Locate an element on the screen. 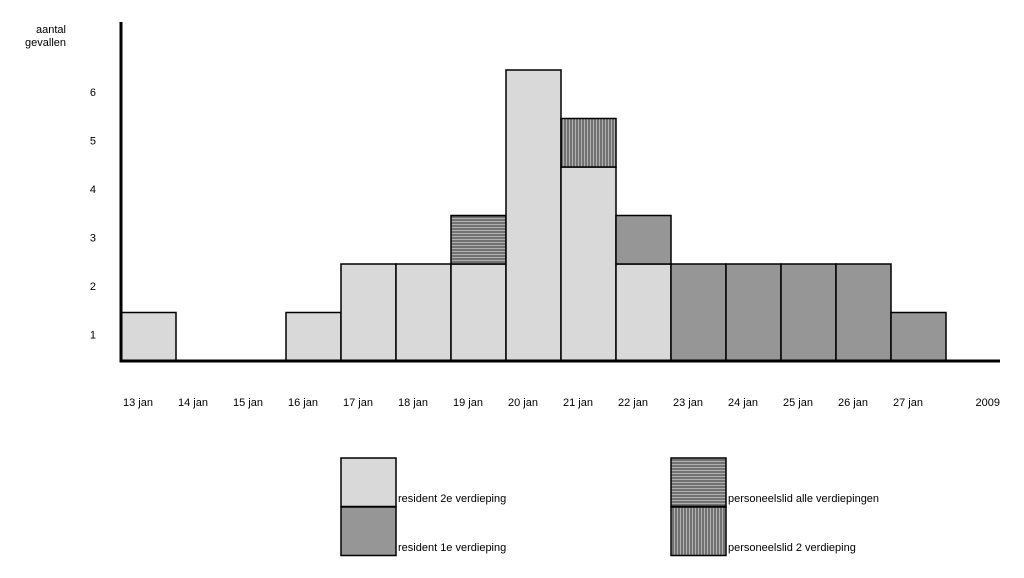 This screenshot has width=1024, height=578. x-tick-label: 26 jan is located at coordinates (853, 403).